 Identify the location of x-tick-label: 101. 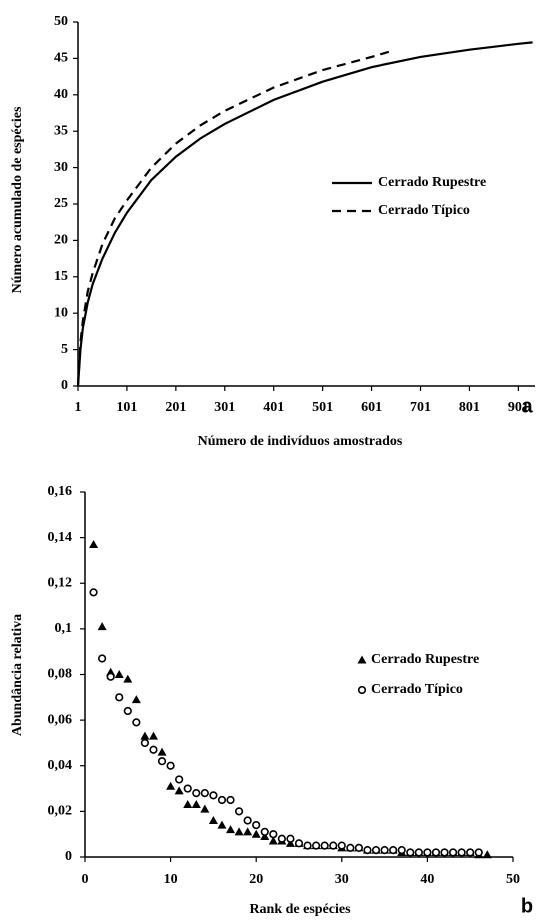
(126, 407).